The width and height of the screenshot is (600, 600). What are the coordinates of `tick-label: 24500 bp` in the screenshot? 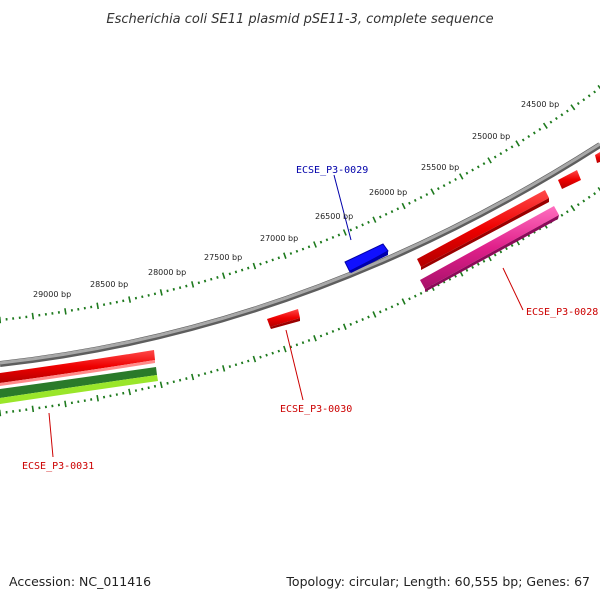 It's located at (540, 104).